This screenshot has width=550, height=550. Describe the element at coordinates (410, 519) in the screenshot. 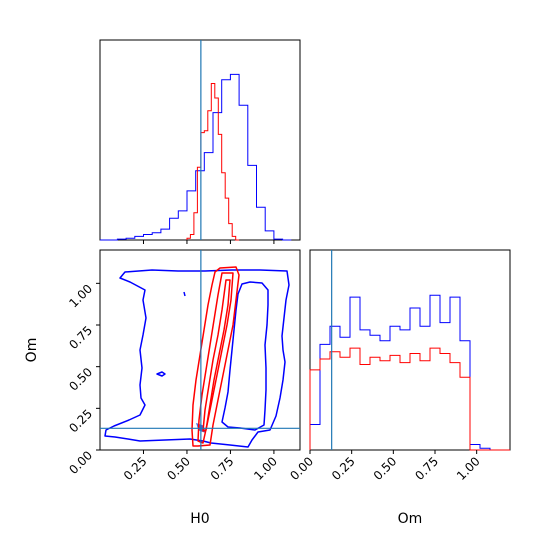

I see `x-axis-label-om: Om` at that location.